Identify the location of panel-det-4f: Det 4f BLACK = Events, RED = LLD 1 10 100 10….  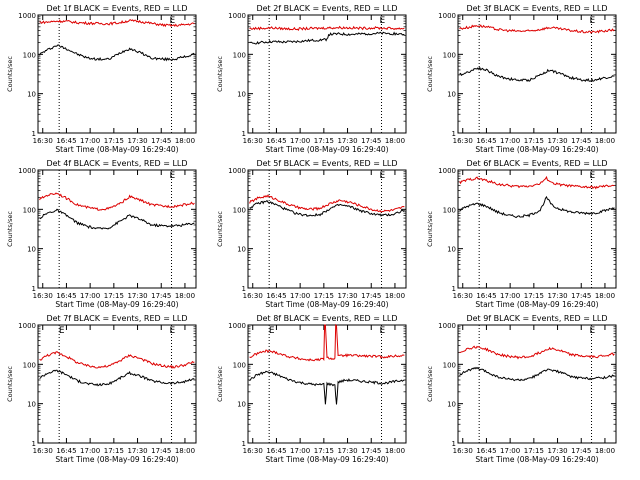
(101, 234).